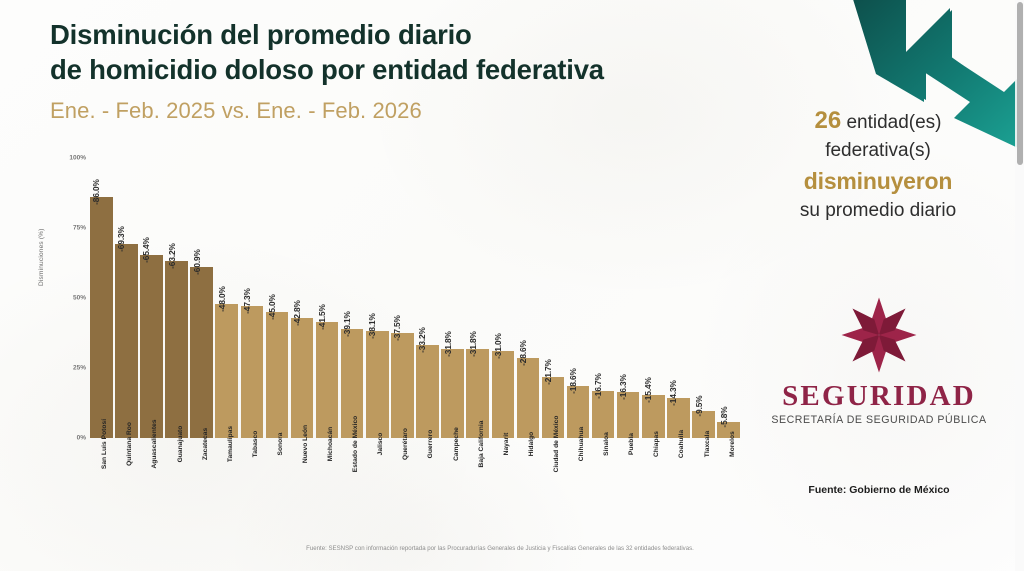 The width and height of the screenshot is (1024, 571). I want to click on bar-value-label: -5.8%, so click(723, 417).